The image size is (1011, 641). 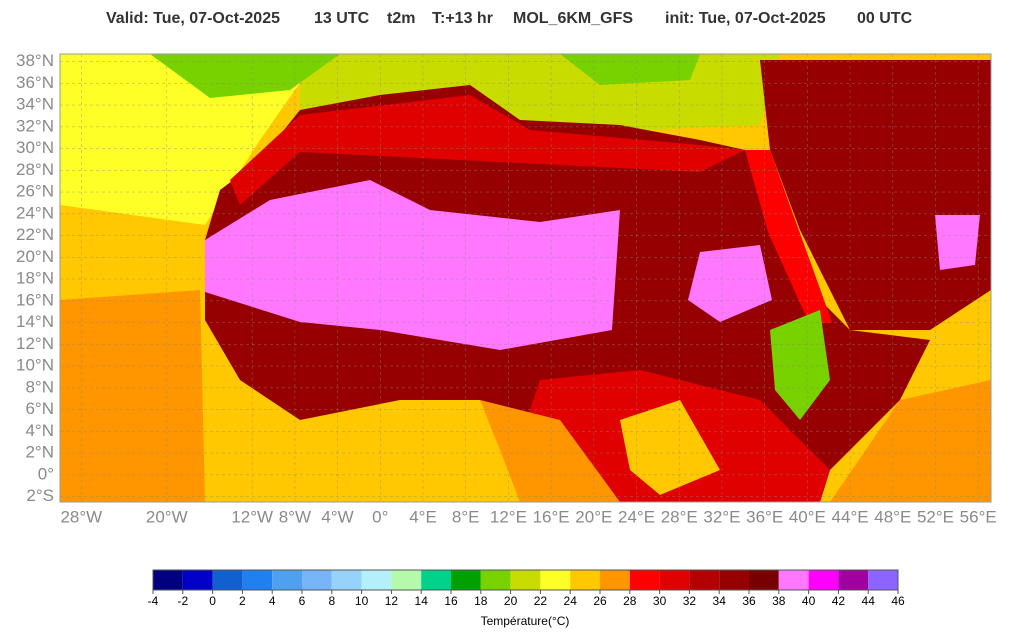 I want to click on colorbar-tick-label: 22, so click(x=541, y=601).